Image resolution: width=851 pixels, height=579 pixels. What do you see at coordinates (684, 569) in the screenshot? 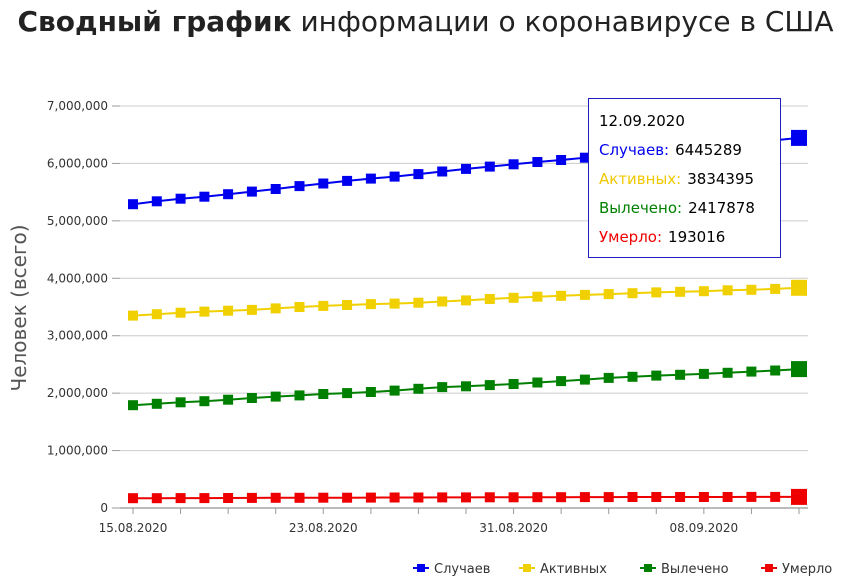
I see `legend-item: Вылечено` at bounding box center [684, 569].